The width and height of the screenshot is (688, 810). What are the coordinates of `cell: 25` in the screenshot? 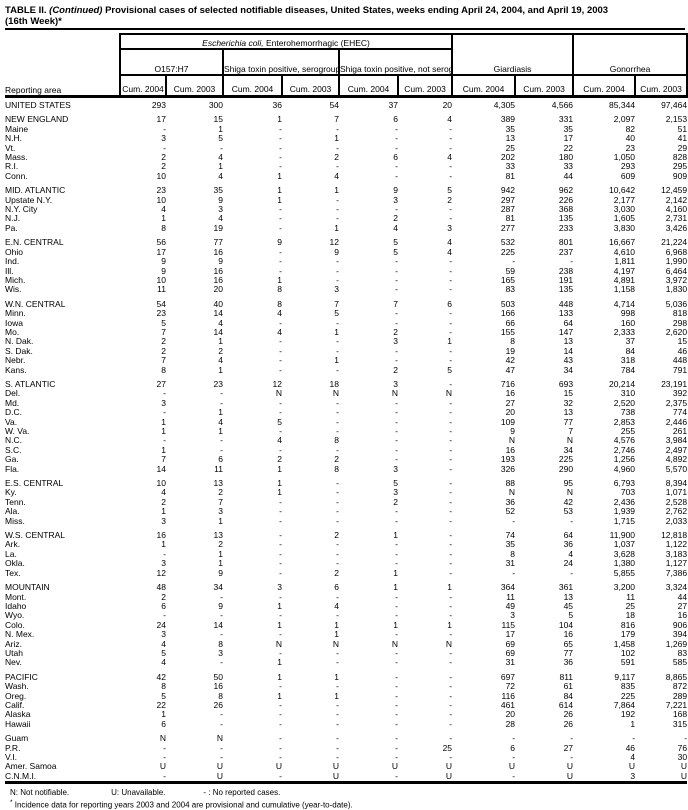 It's located at (630, 606).